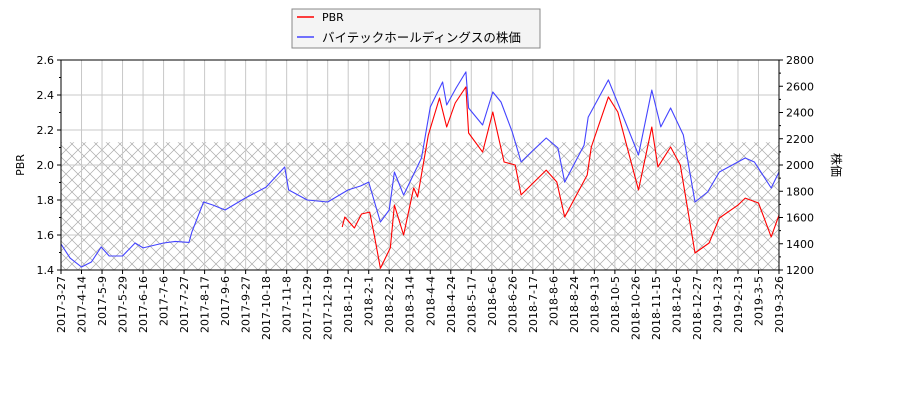 This screenshot has height=404, width=900. Describe the element at coordinates (46, 165) in the screenshot. I see `y-left-tick-label: 2.0` at that location.